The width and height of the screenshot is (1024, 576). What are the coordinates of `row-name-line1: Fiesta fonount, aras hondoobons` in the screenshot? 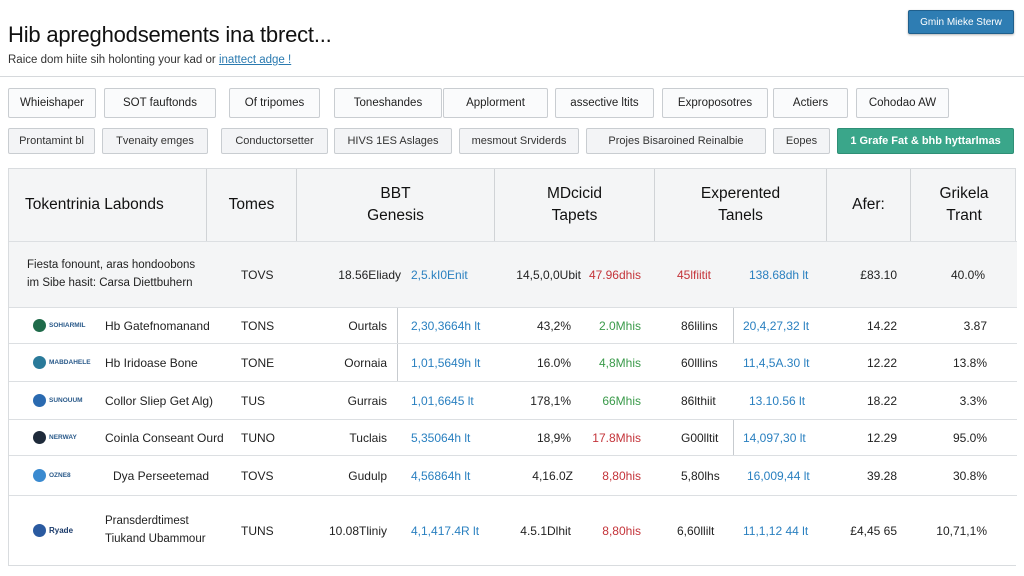 It's located at (111, 264).